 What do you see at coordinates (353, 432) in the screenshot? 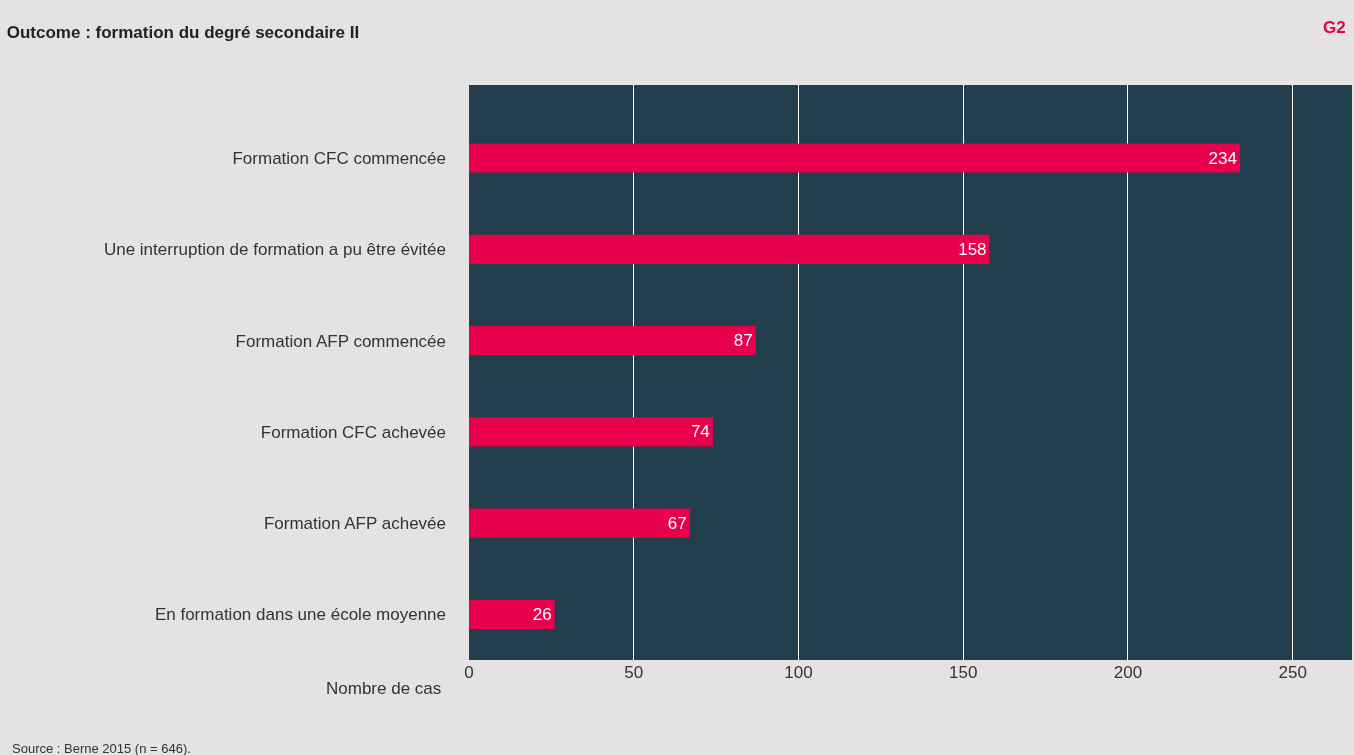
I see `y-tick-label: Formation CFC achevée` at bounding box center [353, 432].